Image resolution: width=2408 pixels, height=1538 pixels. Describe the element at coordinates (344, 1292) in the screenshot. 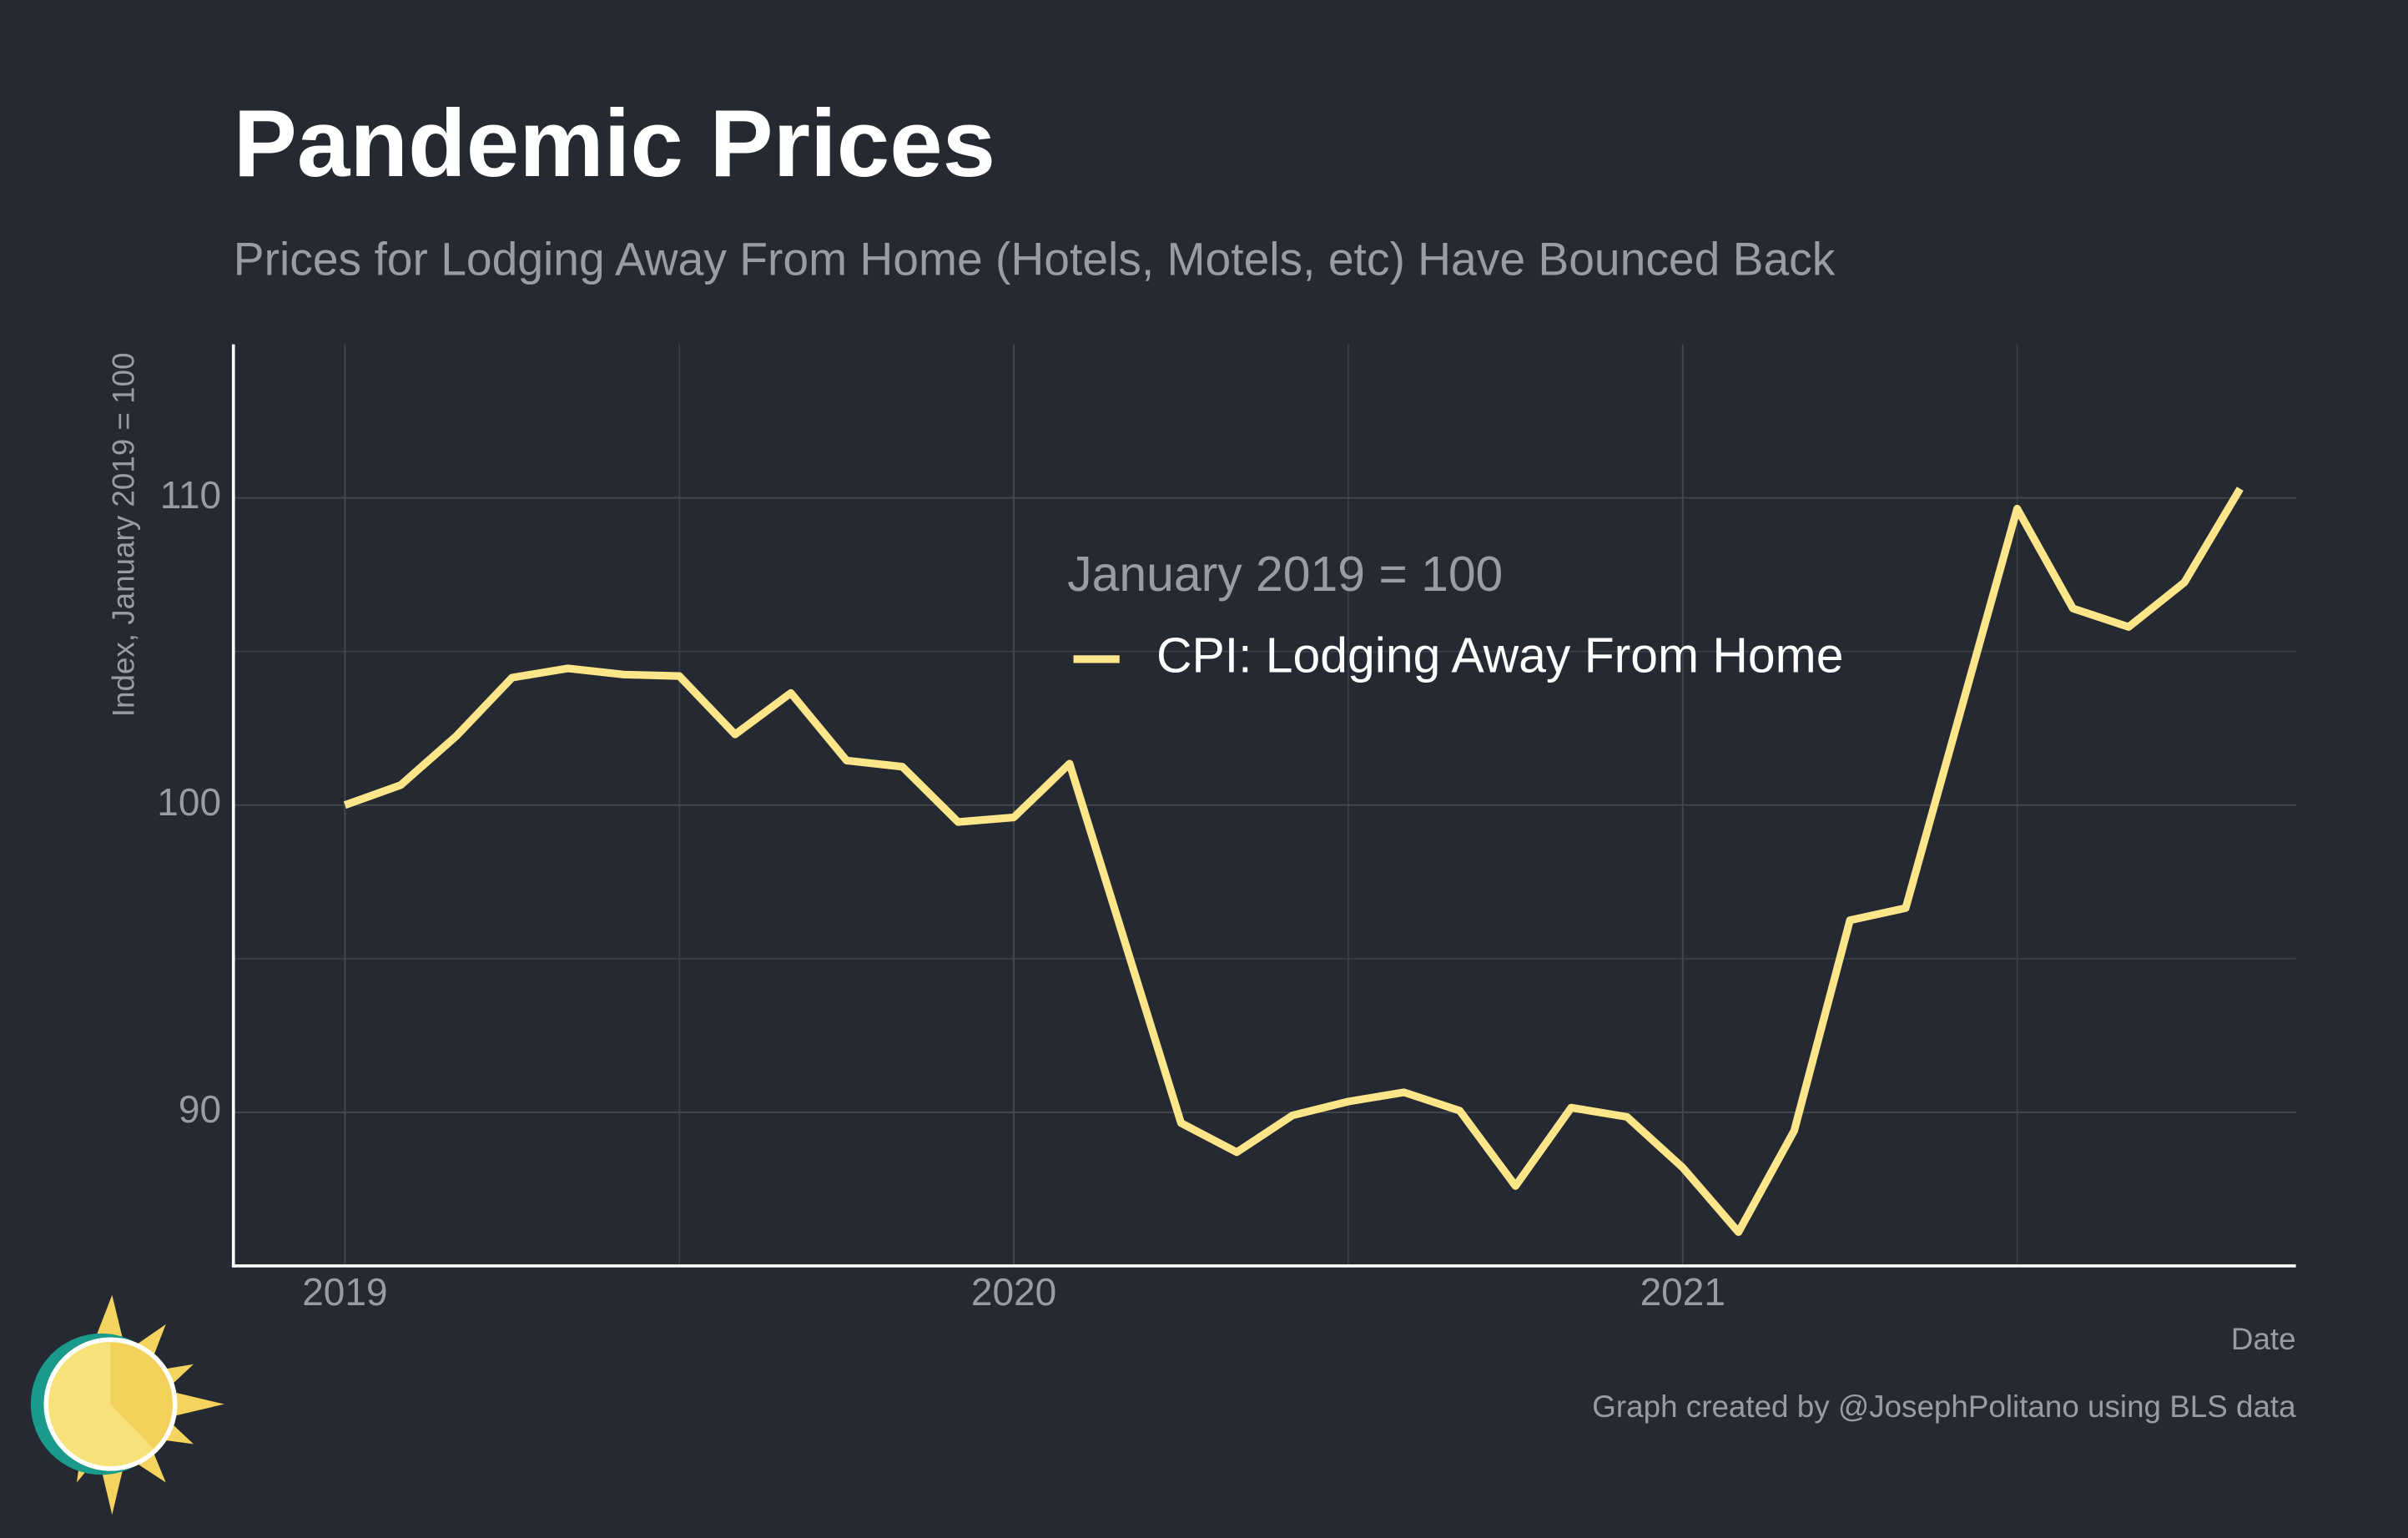

I see `x-tick-label: 2019` at that location.